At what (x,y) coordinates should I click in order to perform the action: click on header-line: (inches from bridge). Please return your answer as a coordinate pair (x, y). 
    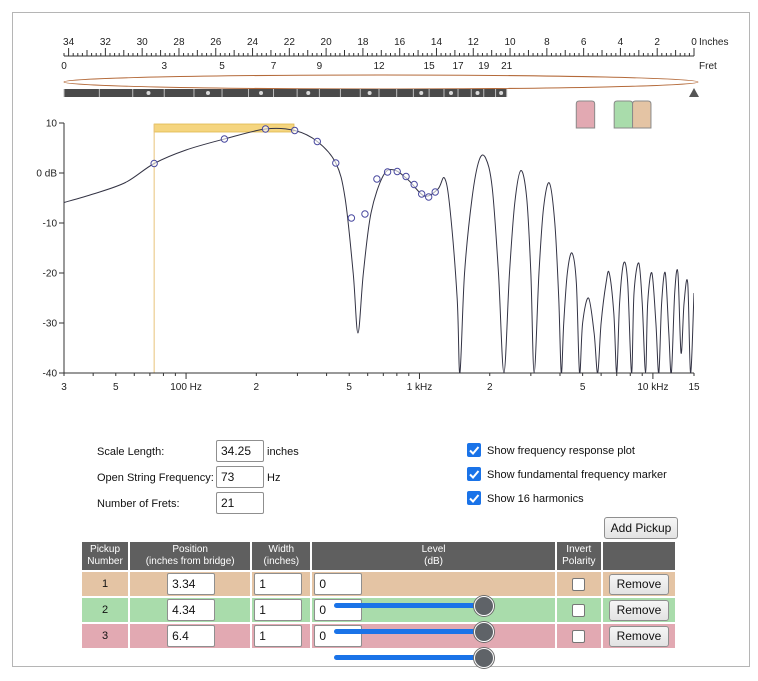
    Looking at the image, I should click on (190, 561).